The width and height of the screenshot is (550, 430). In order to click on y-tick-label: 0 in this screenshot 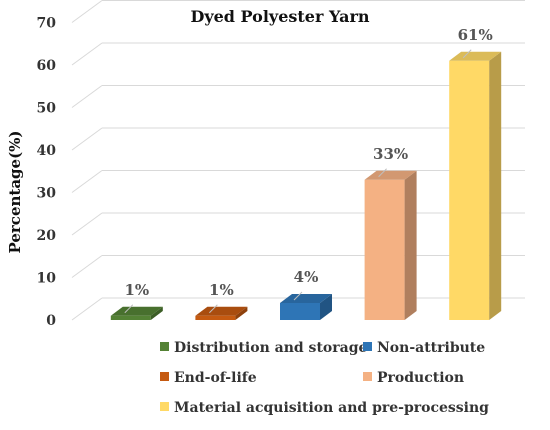, I will do `click(51, 321)`.